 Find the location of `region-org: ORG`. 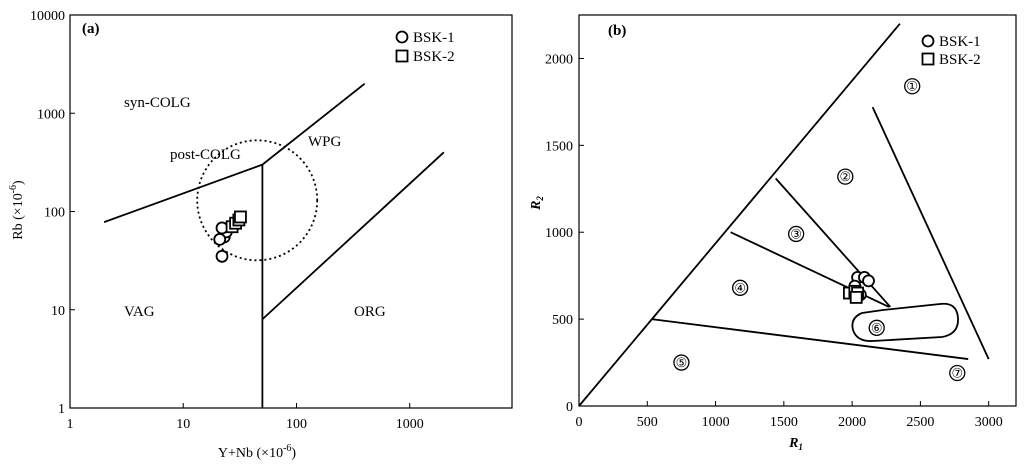

region-org: ORG is located at coordinates (370, 312).